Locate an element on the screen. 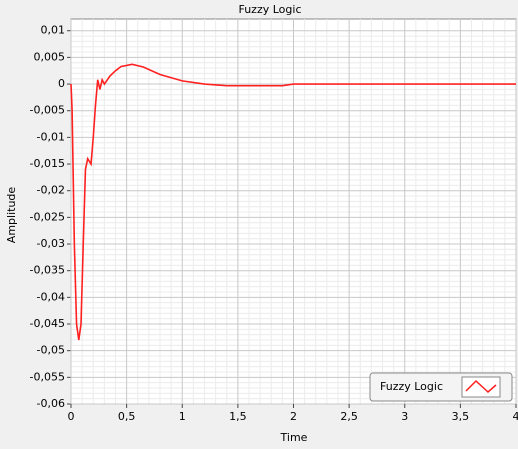 The width and height of the screenshot is (518, 449). y-tick-label: -0,015 is located at coordinates (47, 163).